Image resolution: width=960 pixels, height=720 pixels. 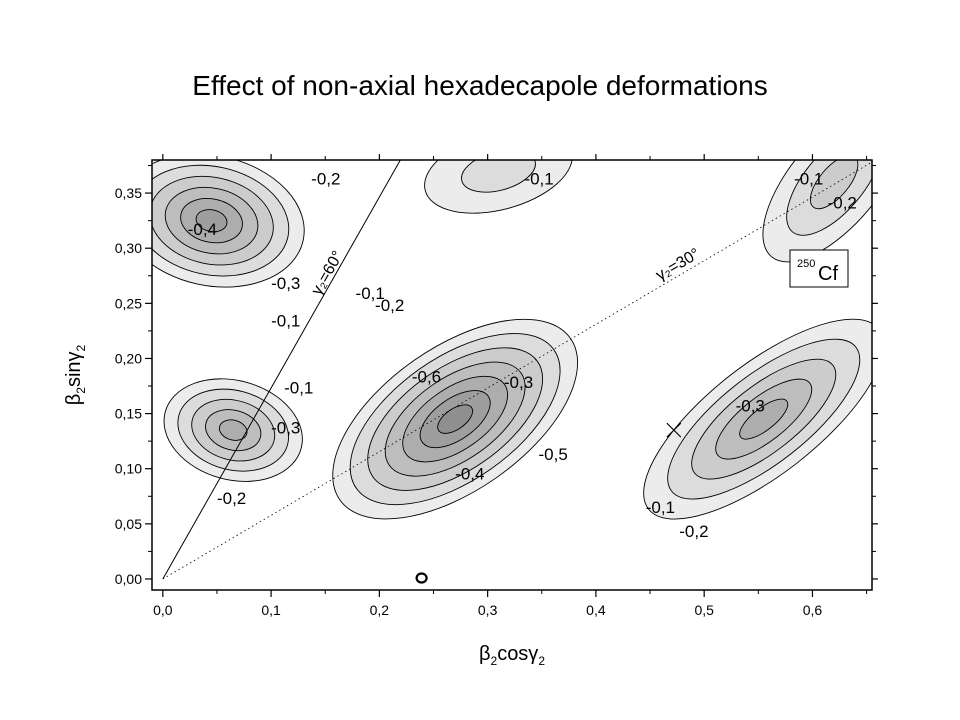 I want to click on x-axis-label: β2cosγ2, so click(x=512, y=655).